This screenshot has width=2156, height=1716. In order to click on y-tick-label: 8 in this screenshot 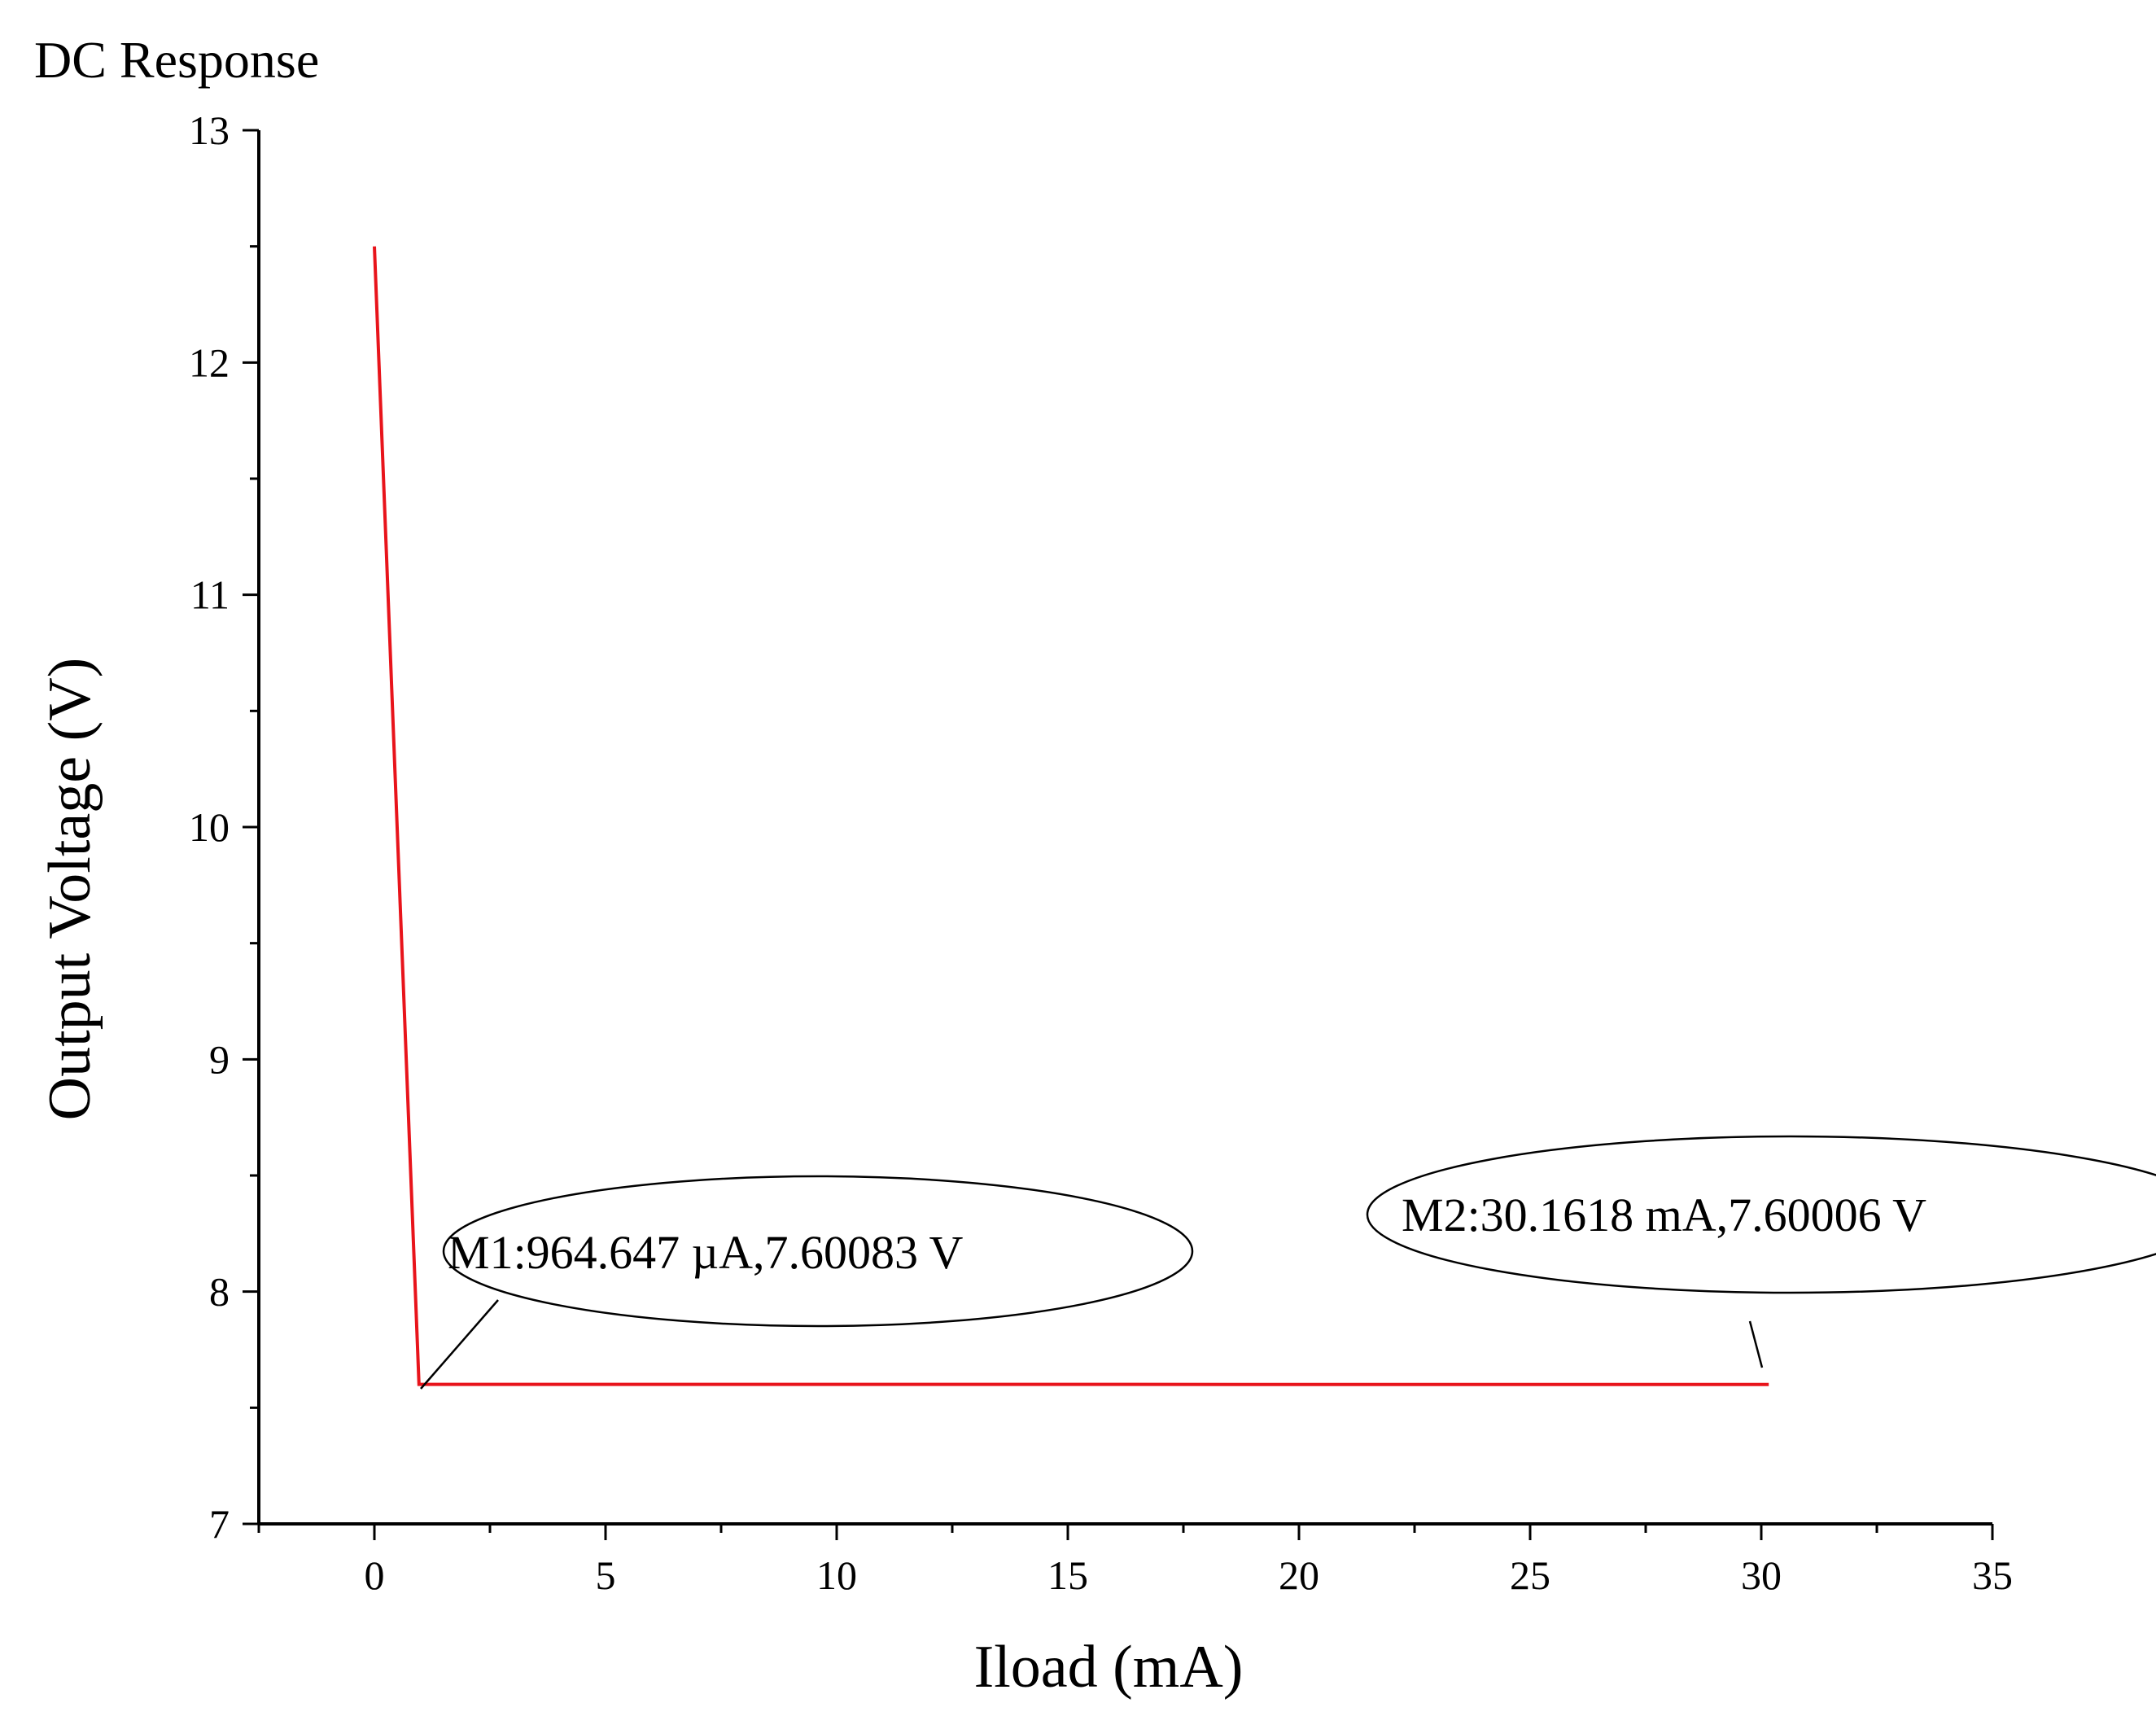, I will do `click(219, 1292)`.